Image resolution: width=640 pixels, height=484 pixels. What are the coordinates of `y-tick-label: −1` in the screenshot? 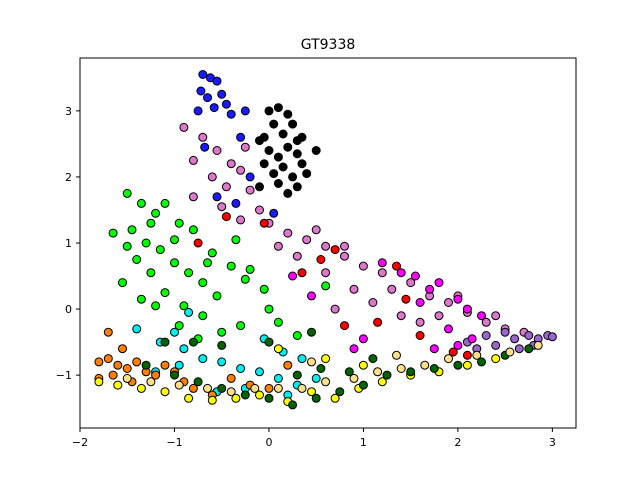 It's located at (64, 375).